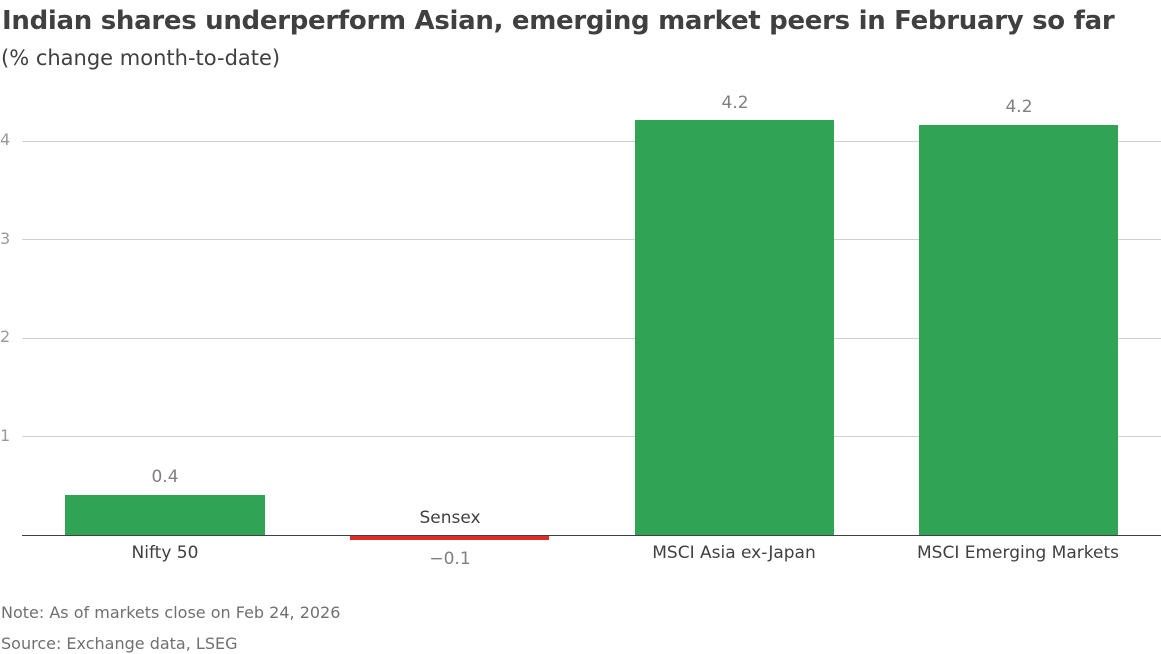 The height and width of the screenshot is (654, 1161). Describe the element at coordinates (449, 538) in the screenshot. I see `bar-sensex` at that location.